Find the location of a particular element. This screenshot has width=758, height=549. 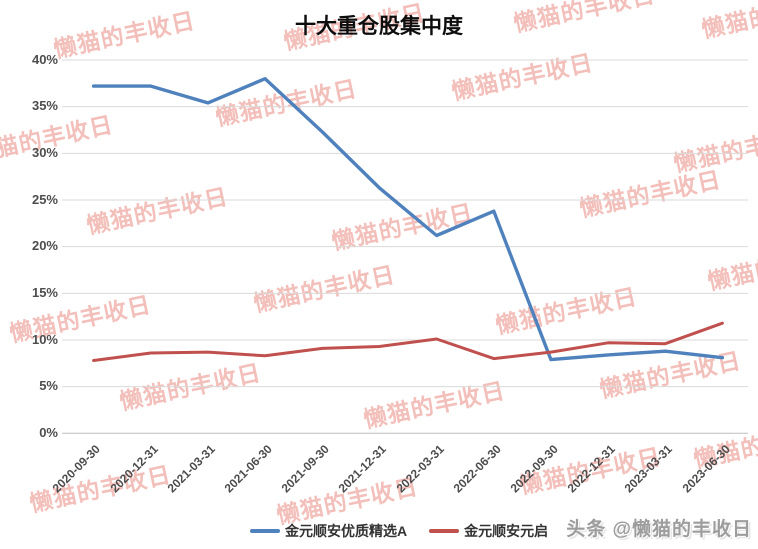

y-axis-label: 0% is located at coordinates (48, 432).